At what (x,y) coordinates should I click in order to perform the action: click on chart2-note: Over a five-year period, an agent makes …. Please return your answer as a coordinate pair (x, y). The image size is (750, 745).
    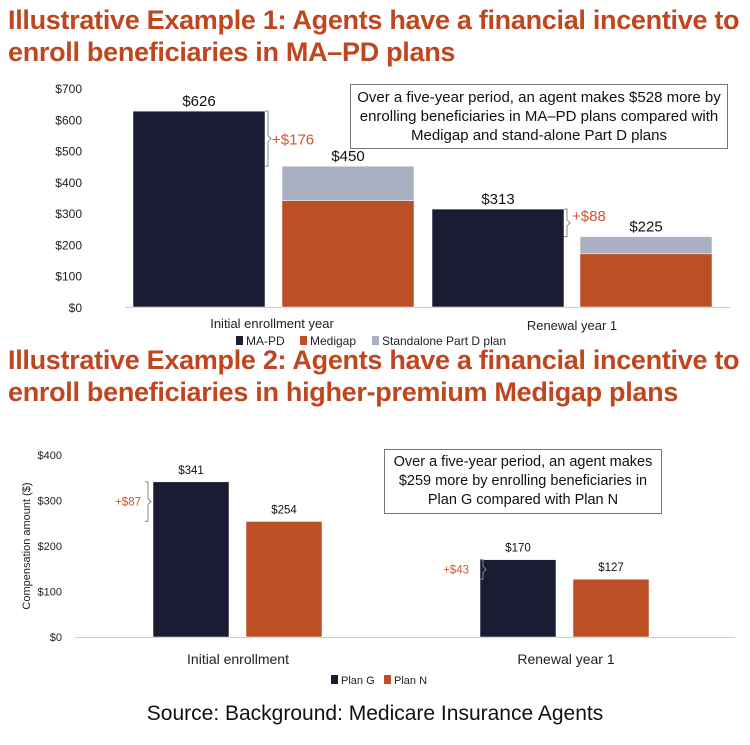
    Looking at the image, I should click on (523, 481).